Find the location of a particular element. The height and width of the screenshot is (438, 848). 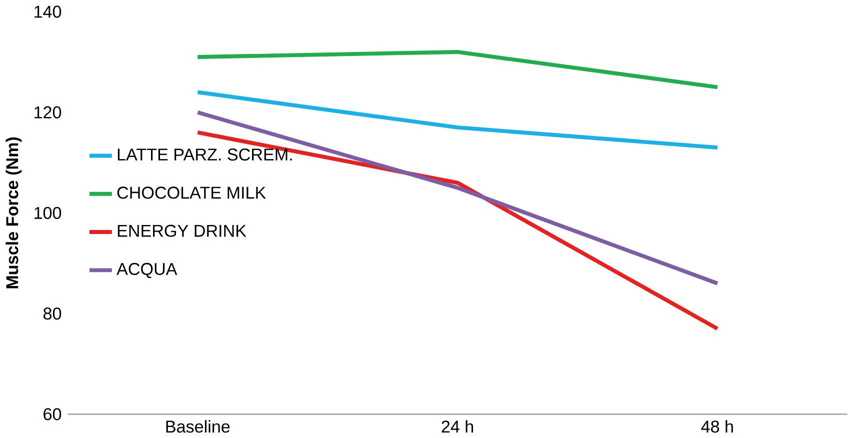

legend-label: LATTE PARZ. SCREM. is located at coordinates (205, 154).